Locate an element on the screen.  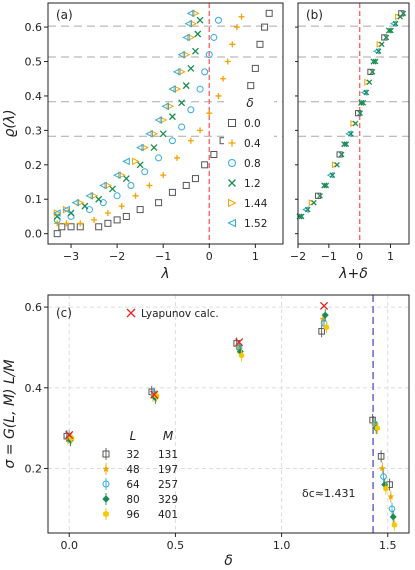
a-y-tick-label: 0.3 is located at coordinates (34, 130).